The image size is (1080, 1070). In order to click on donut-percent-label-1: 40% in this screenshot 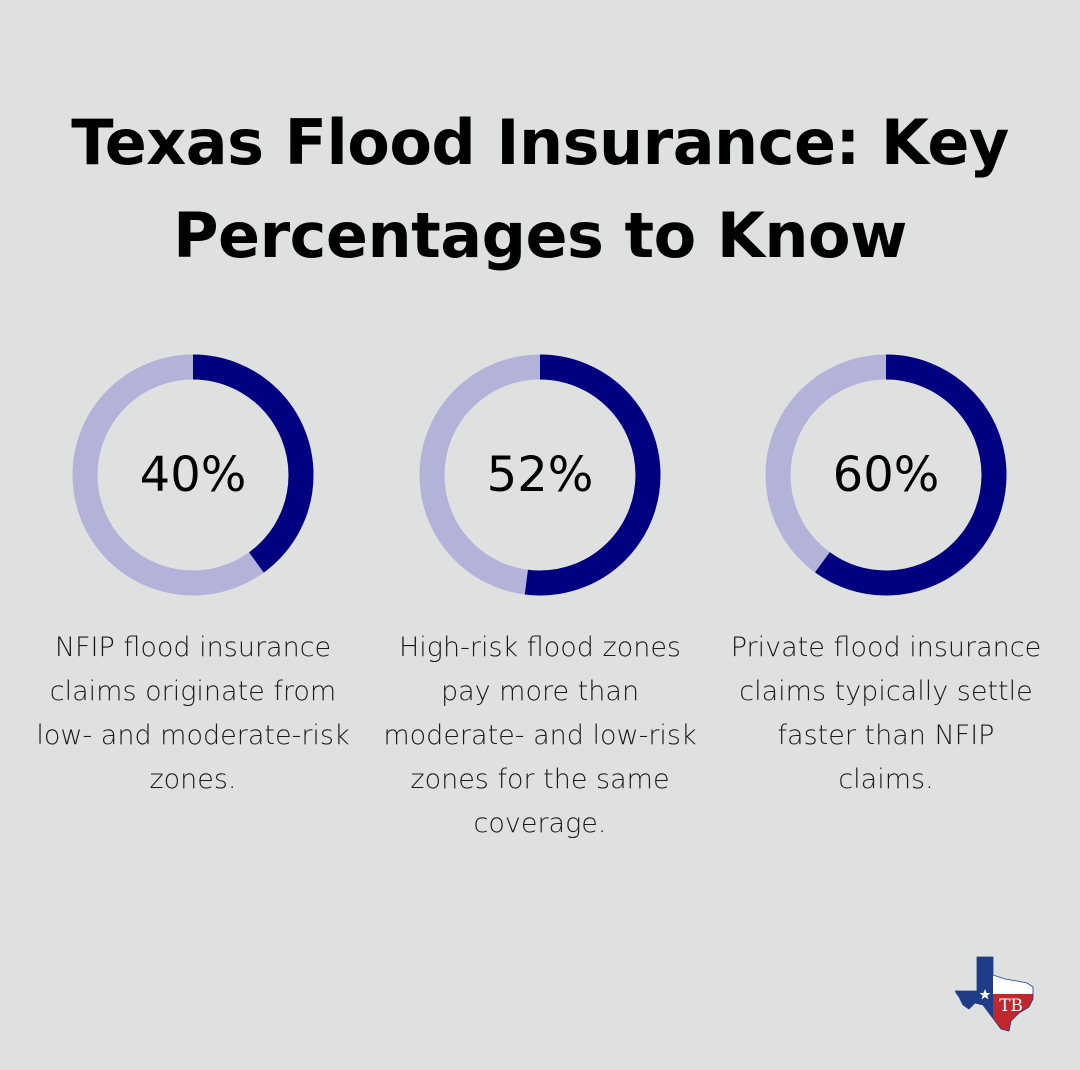, I will do `click(193, 475)`.